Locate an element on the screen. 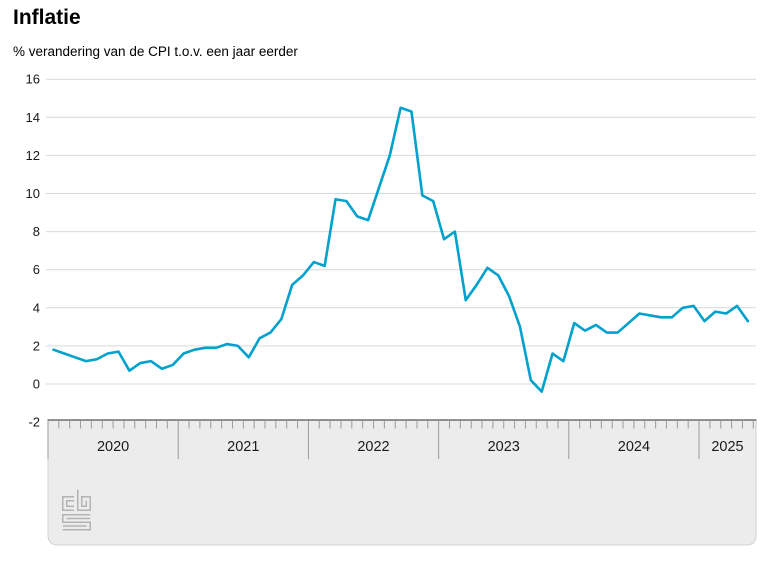 This screenshot has width=768, height=576. y-tick-label-4: 4 is located at coordinates (36, 307).